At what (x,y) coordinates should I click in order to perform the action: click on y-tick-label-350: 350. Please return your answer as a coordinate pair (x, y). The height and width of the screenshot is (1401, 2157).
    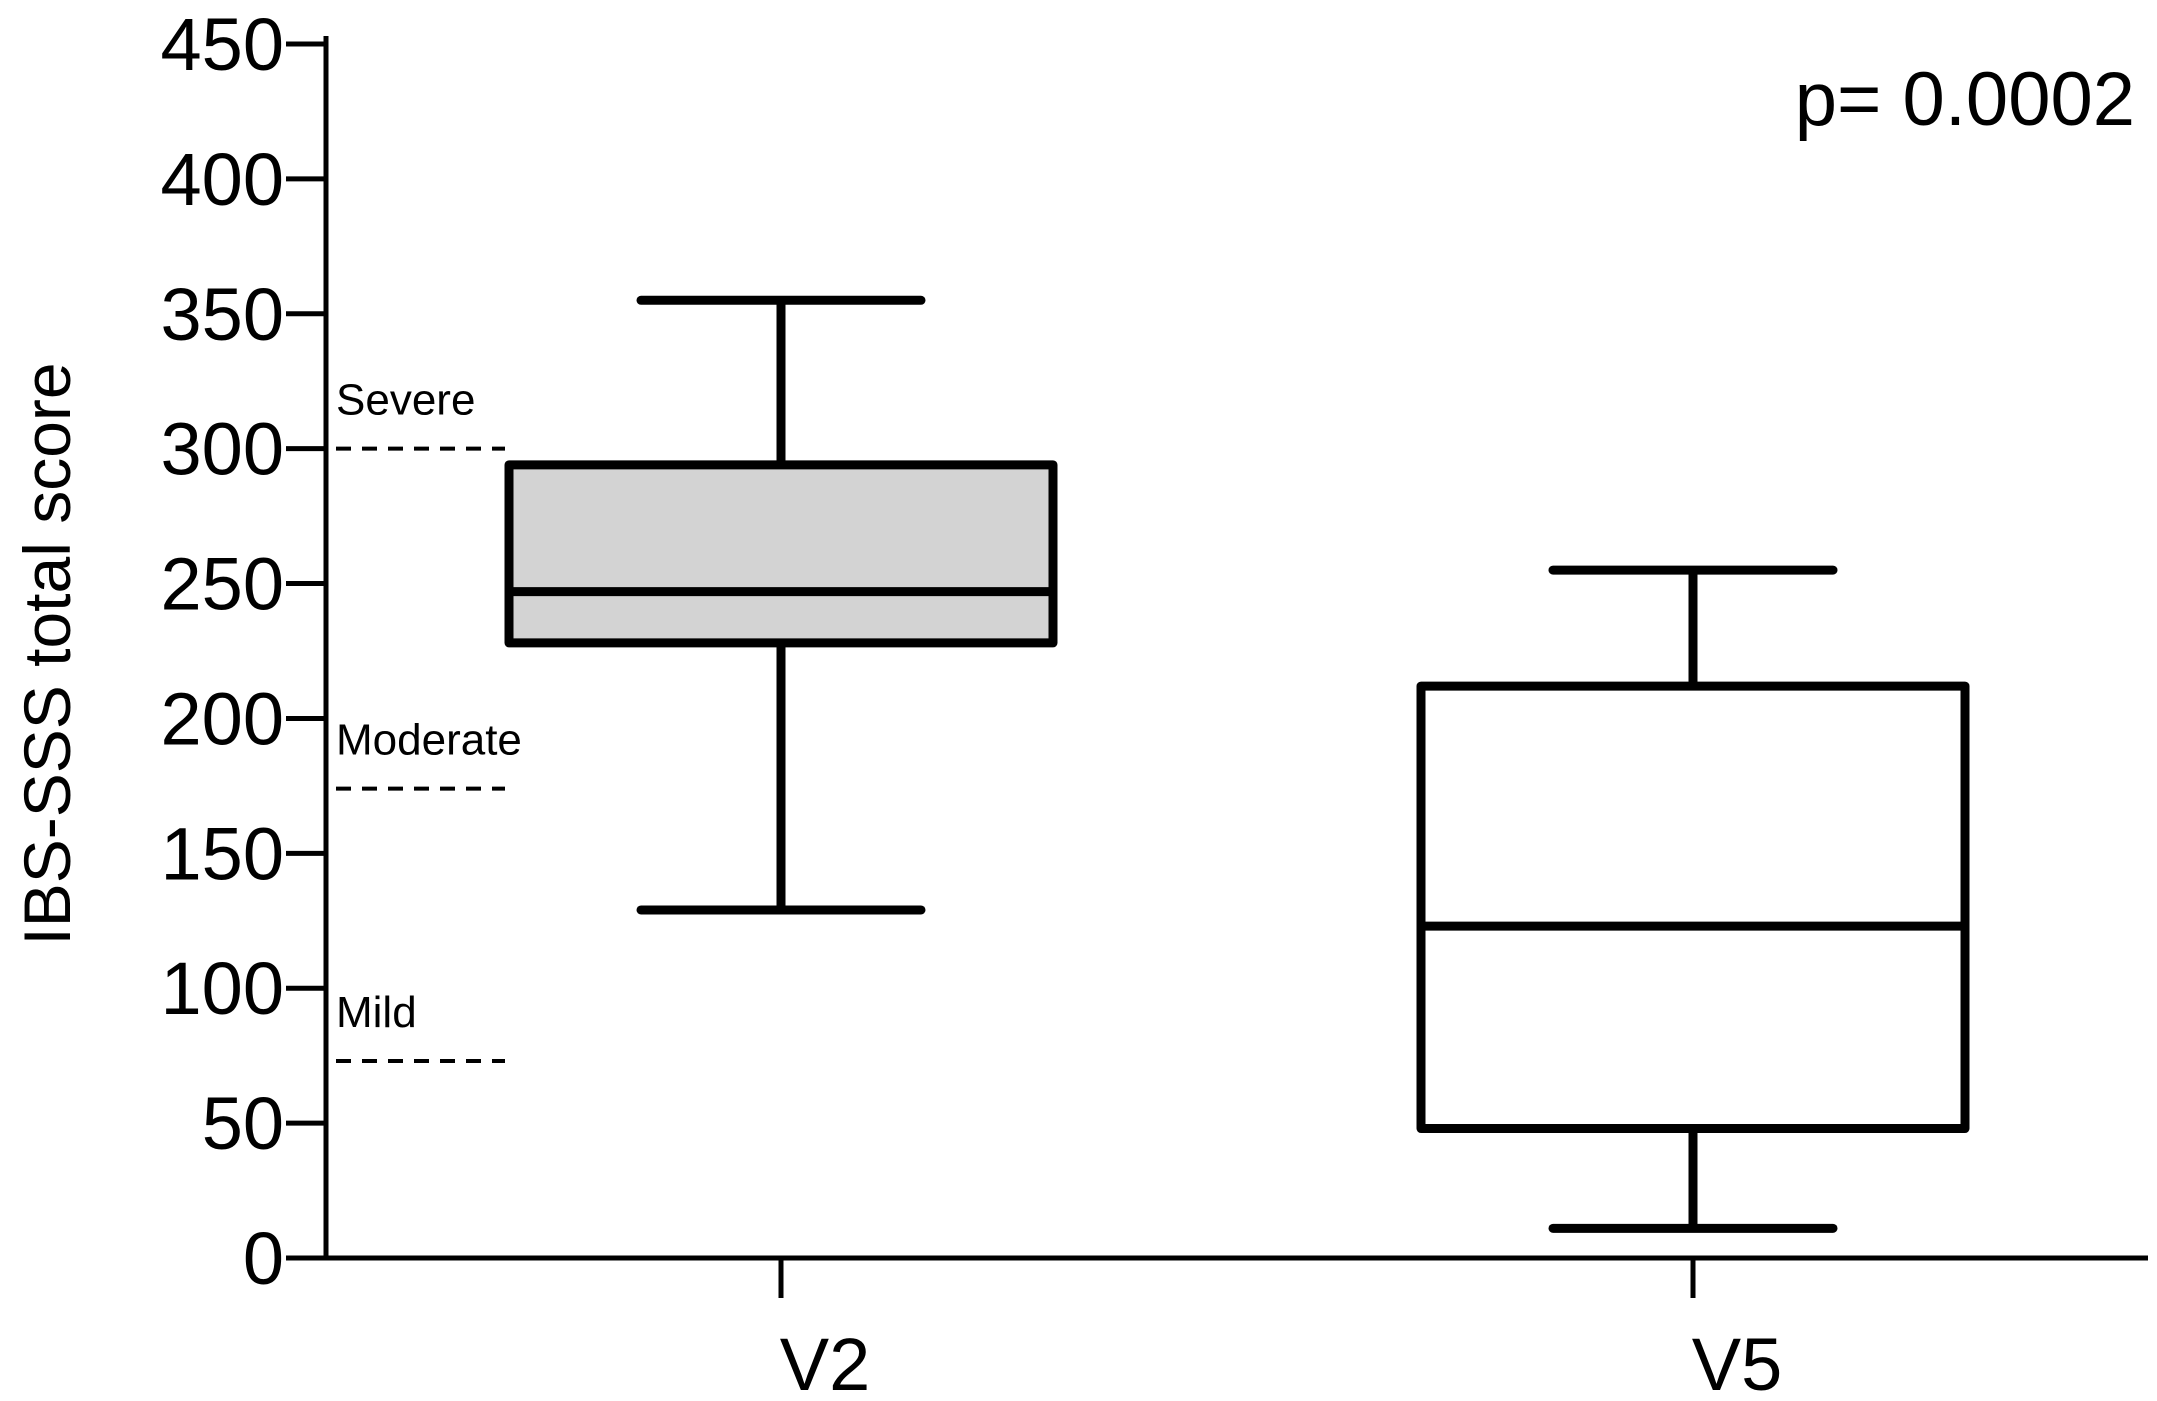
    Looking at the image, I should click on (222, 314).